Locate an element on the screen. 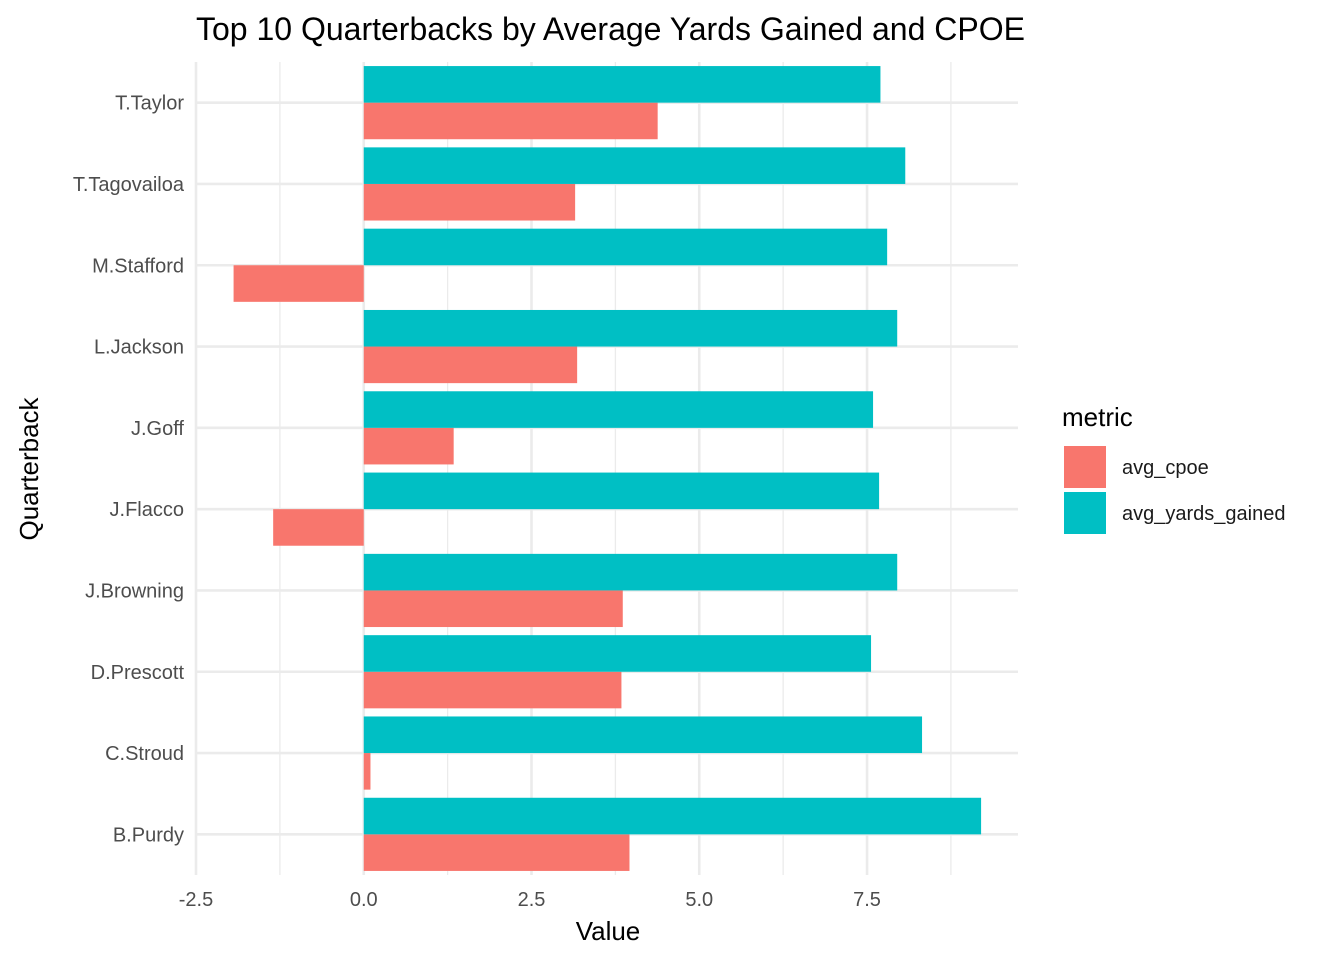 The width and height of the screenshot is (1344, 965). bar-avg_yards_gained-t-tagovailoa is located at coordinates (634, 165).